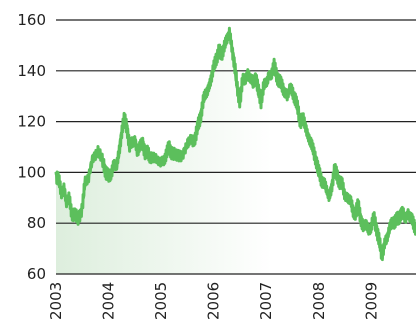 This screenshot has height=324, width=416. What do you see at coordinates (31, 122) in the screenshot?
I see `y-tick-label-120: 120` at bounding box center [31, 122].